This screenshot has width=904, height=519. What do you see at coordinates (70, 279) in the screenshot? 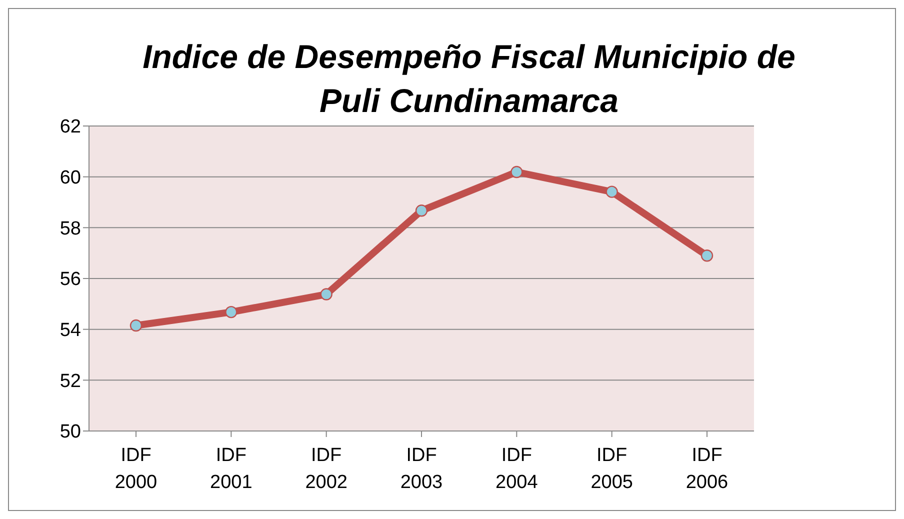
I see `y-tick-label: 56` at bounding box center [70, 279].